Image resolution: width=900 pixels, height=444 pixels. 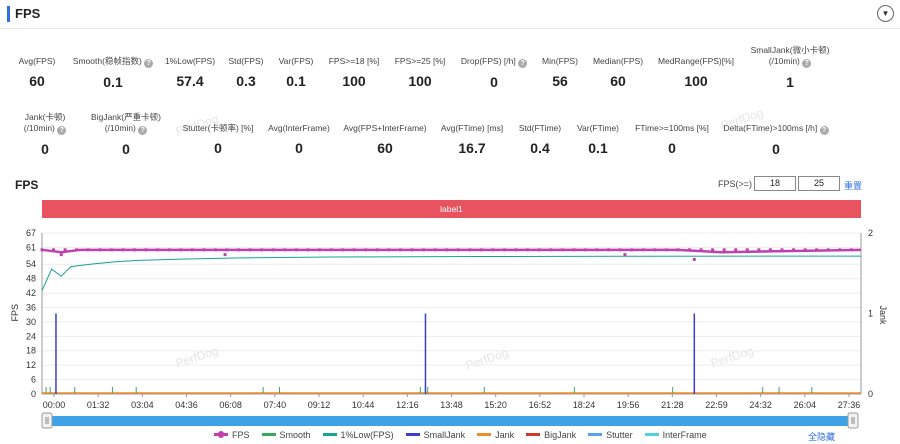 I want to click on metric-0-metrics_row1: Avg(FPS) 60, so click(x=53, y=72).